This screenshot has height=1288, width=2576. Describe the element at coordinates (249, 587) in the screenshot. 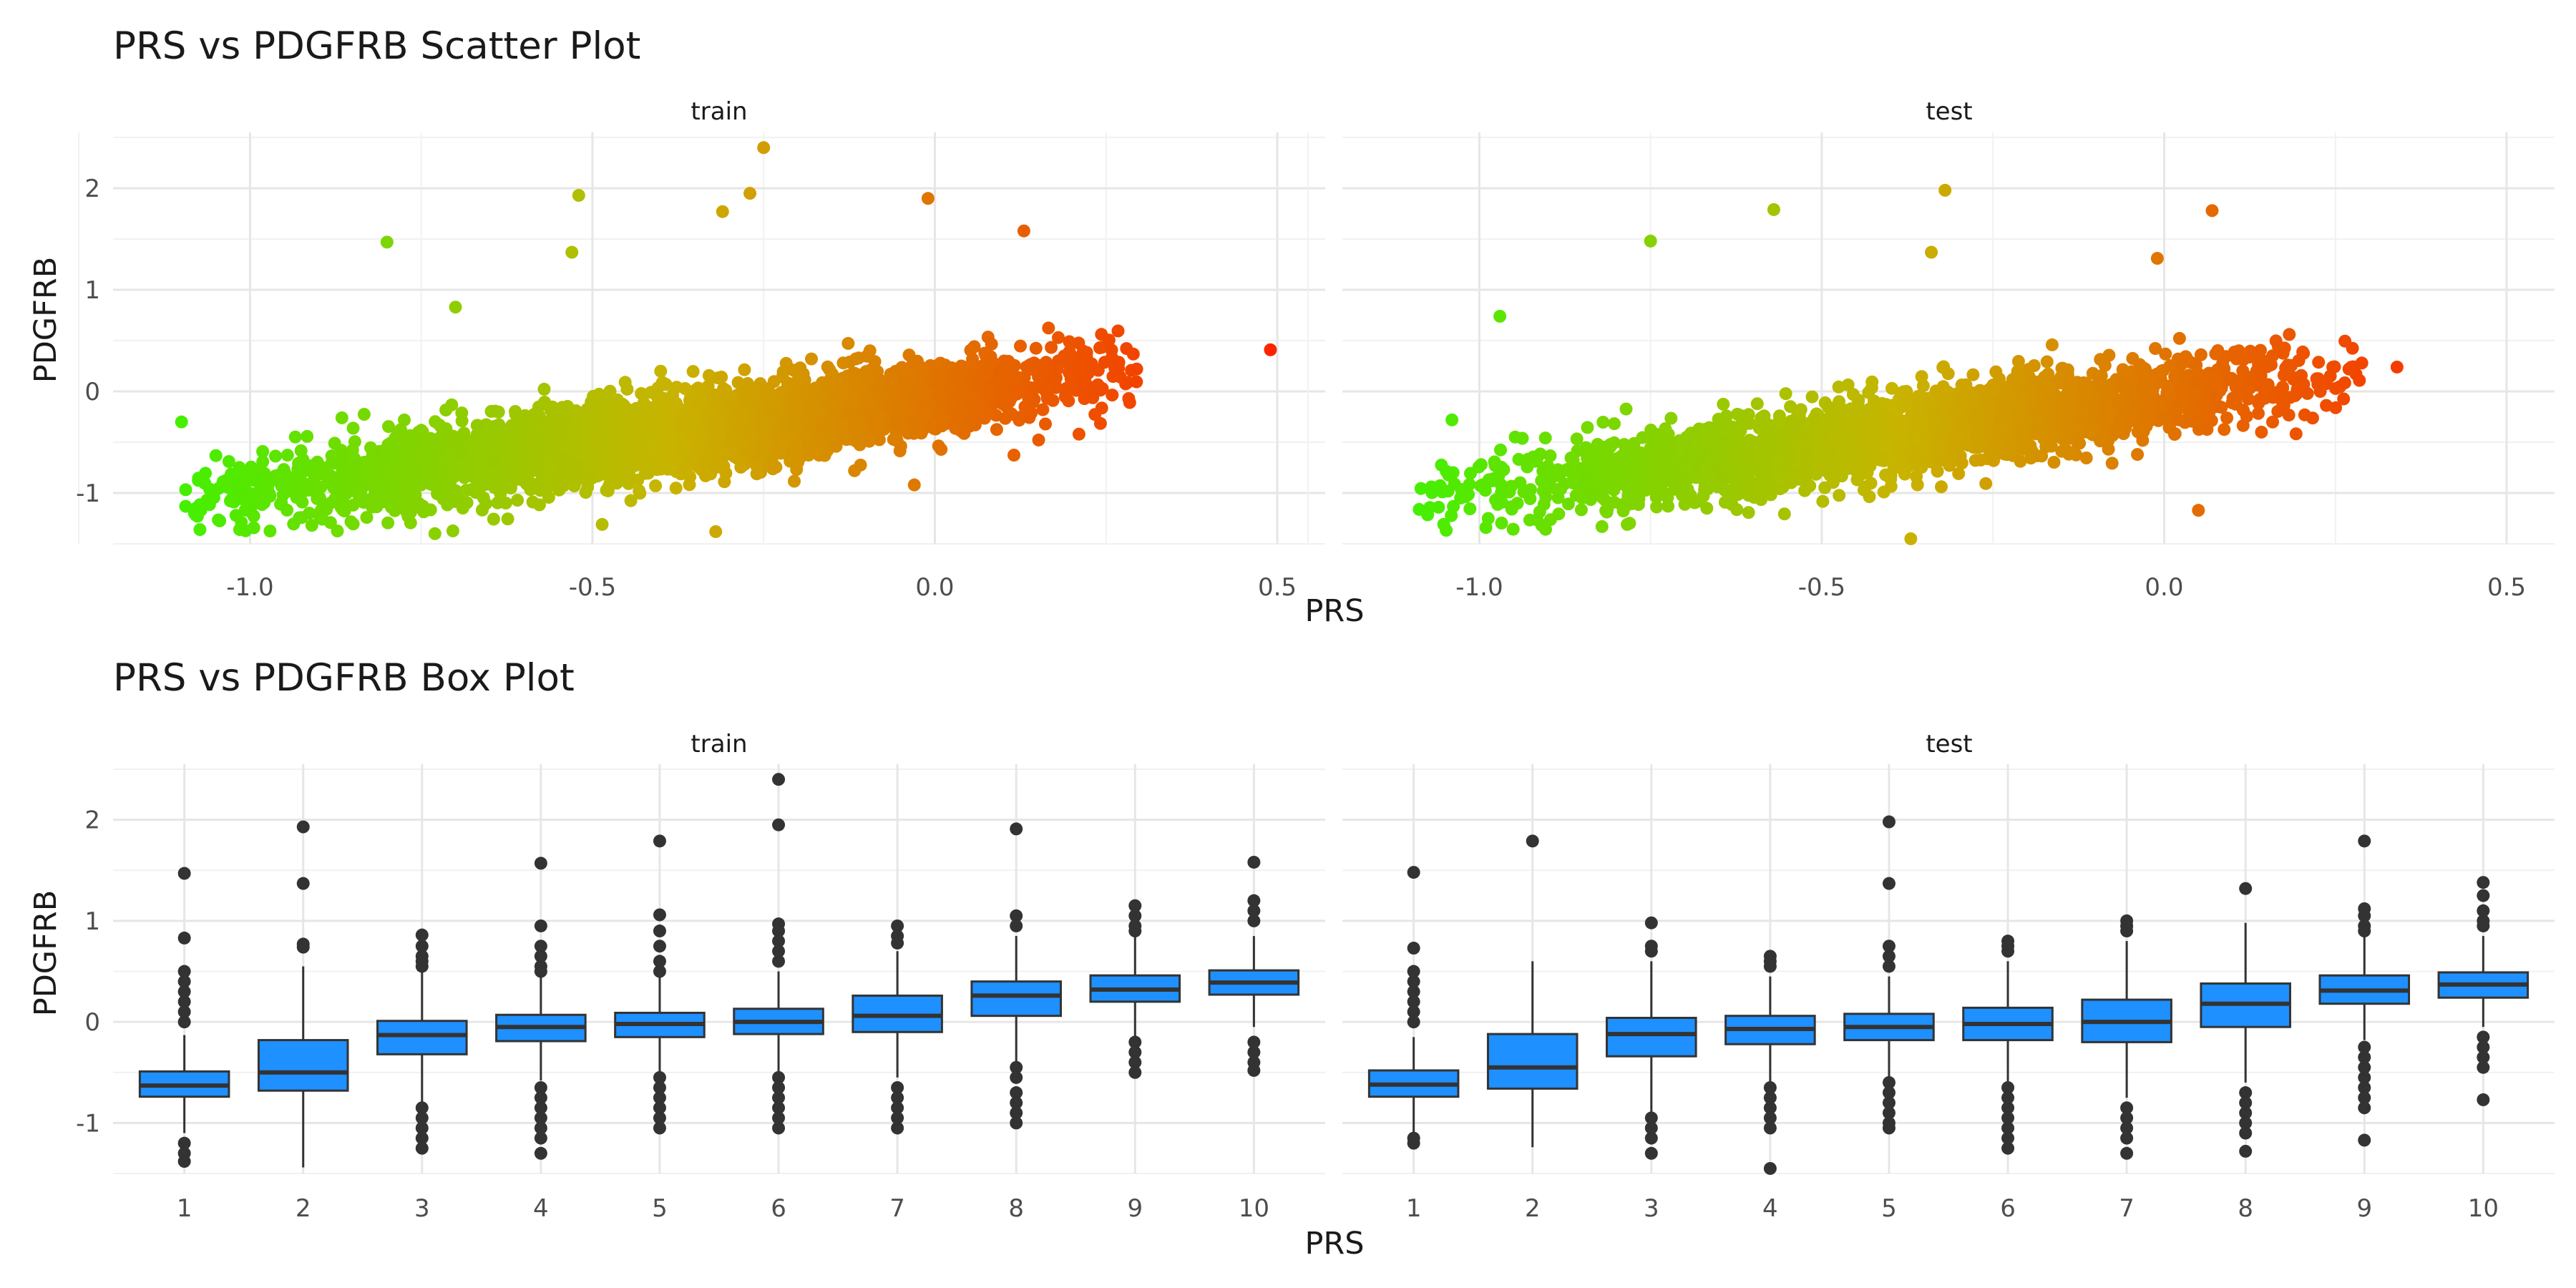

I see `x-tick-label: -1.0` at that location.